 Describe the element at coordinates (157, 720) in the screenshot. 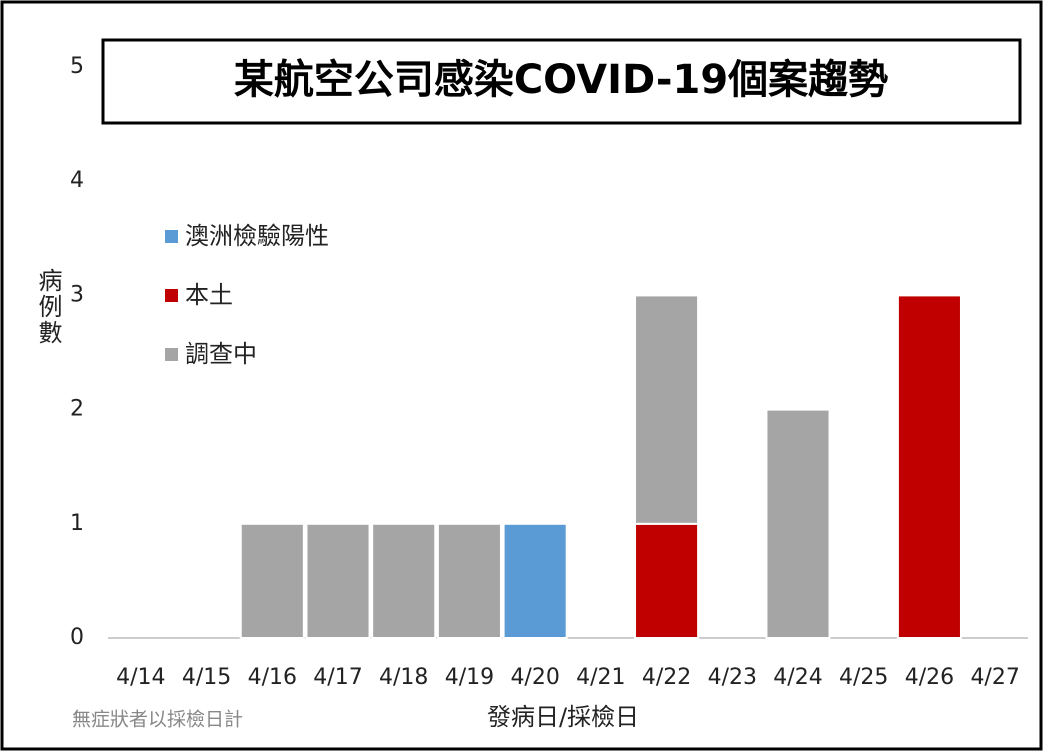

I see `footnote: 無症狀者以採檢日計` at that location.